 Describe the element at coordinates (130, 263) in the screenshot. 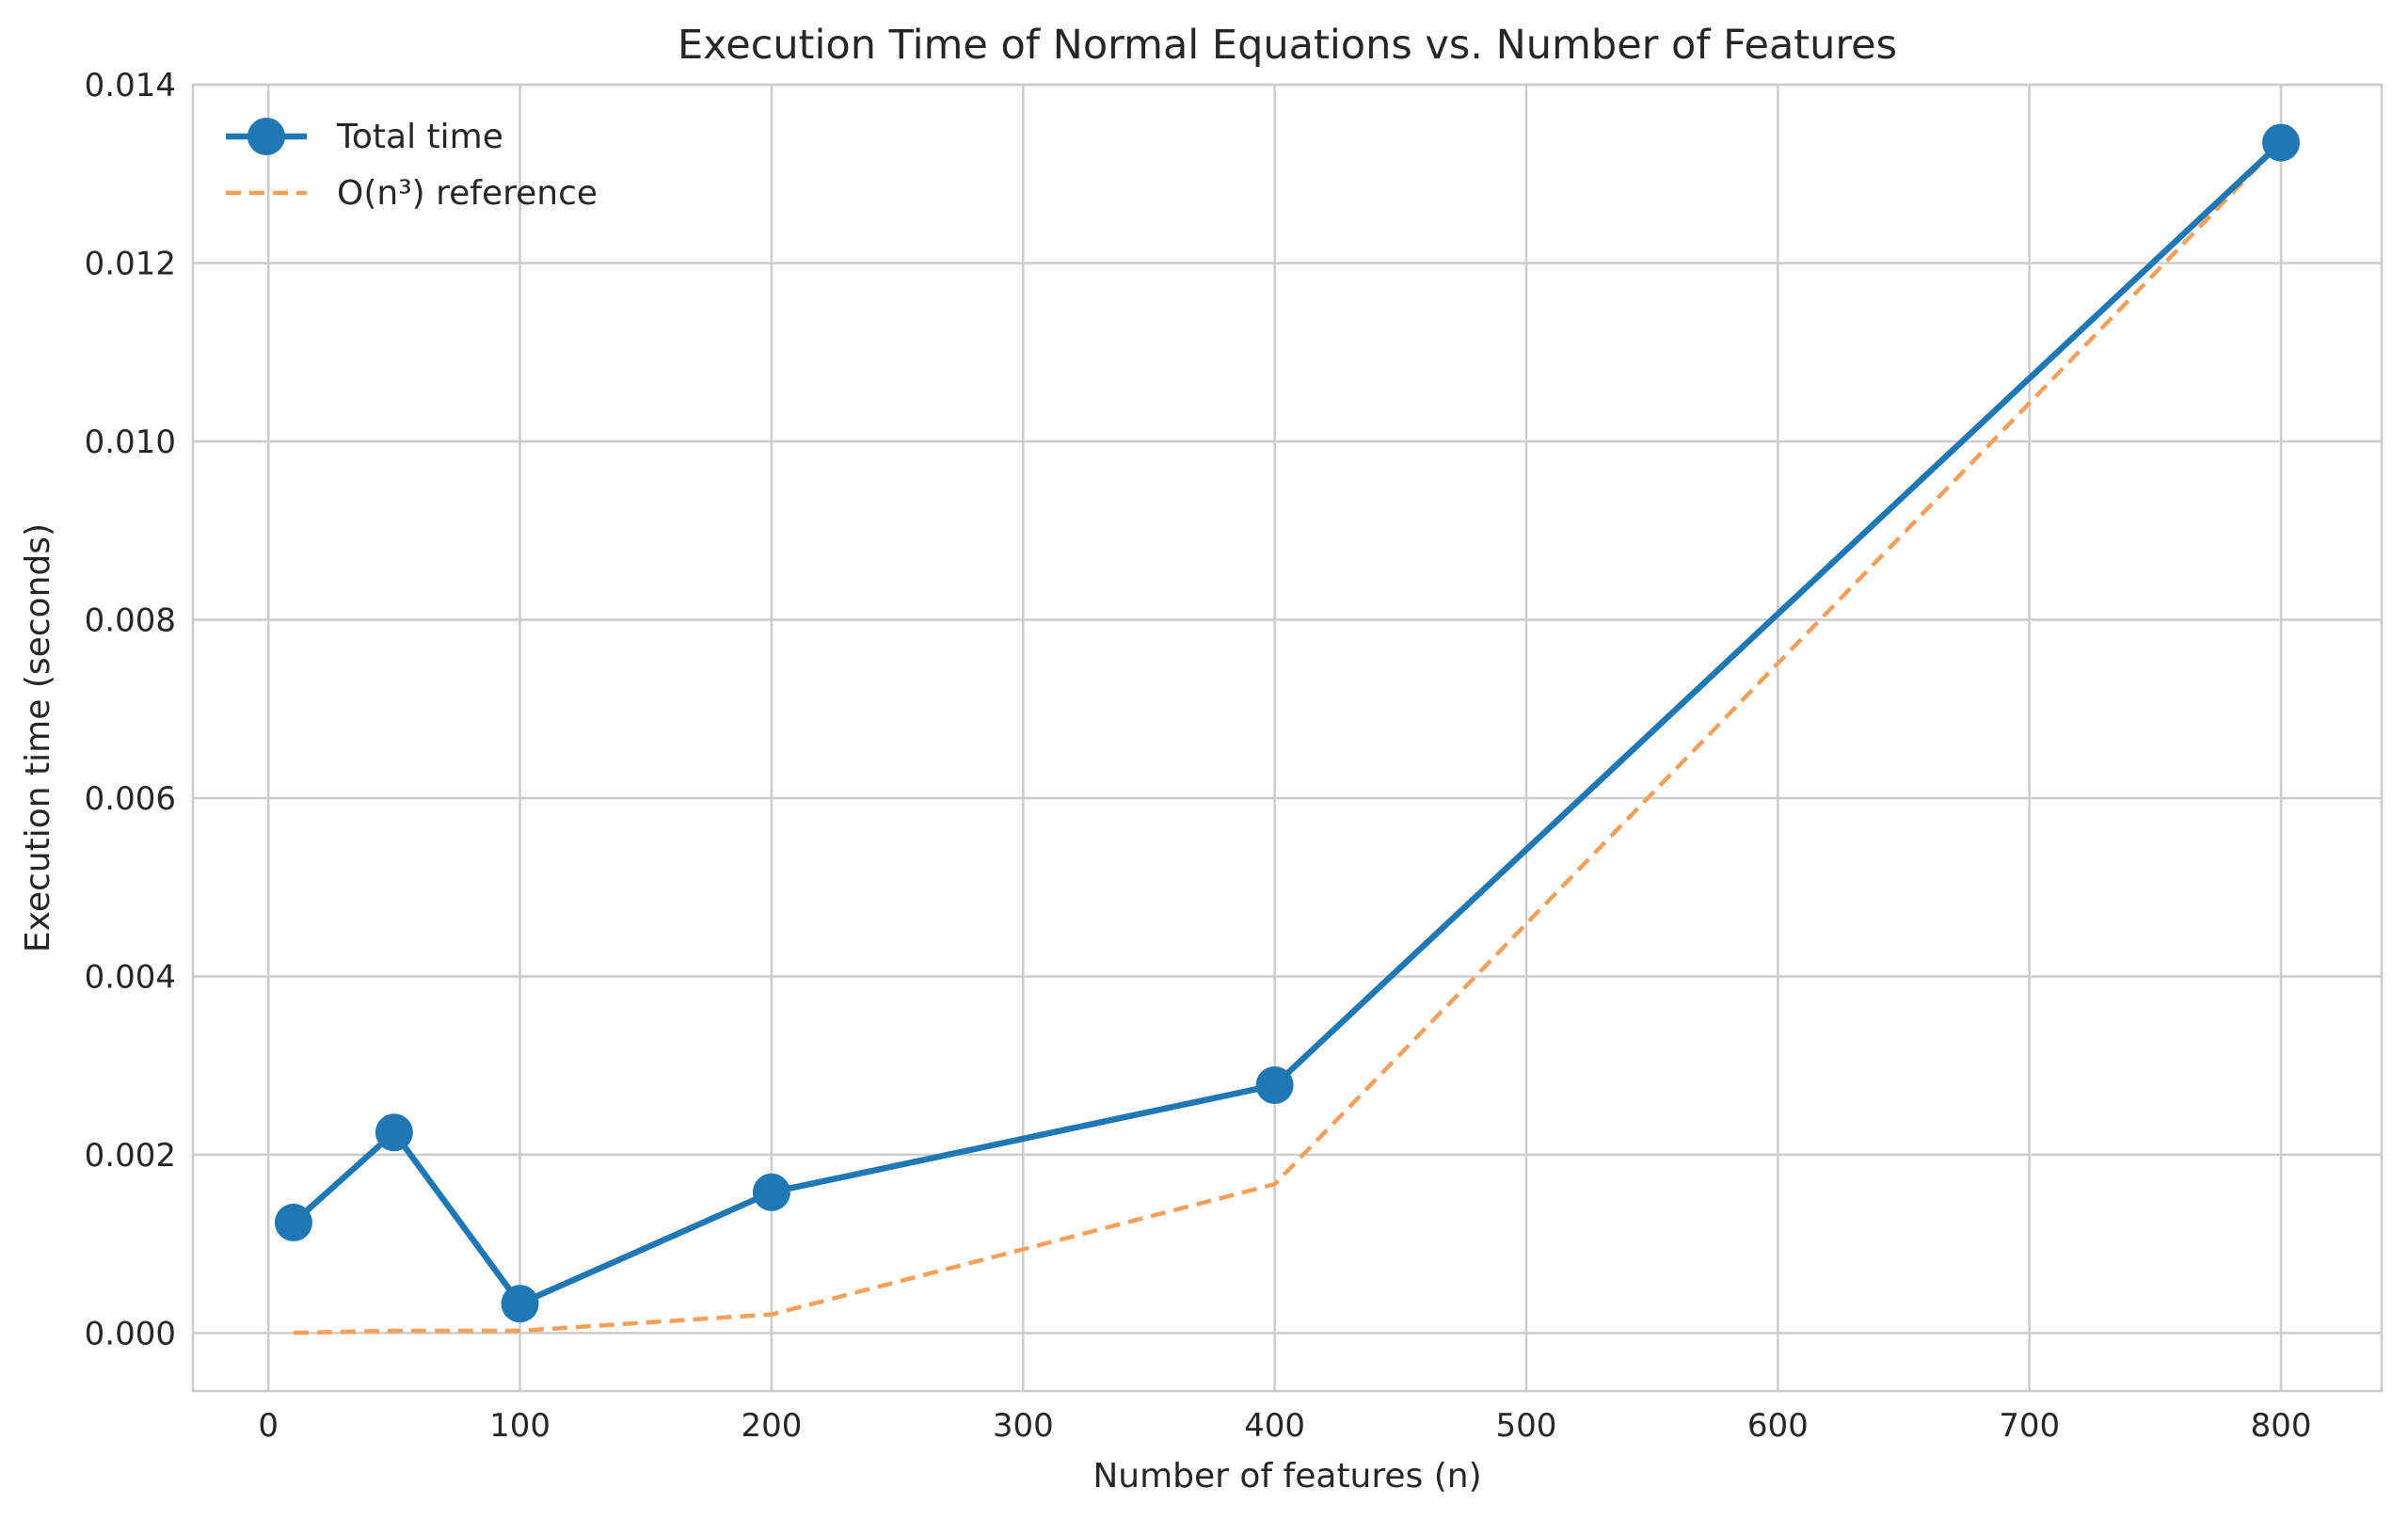

I see `y-tick-label: 0.012` at that location.